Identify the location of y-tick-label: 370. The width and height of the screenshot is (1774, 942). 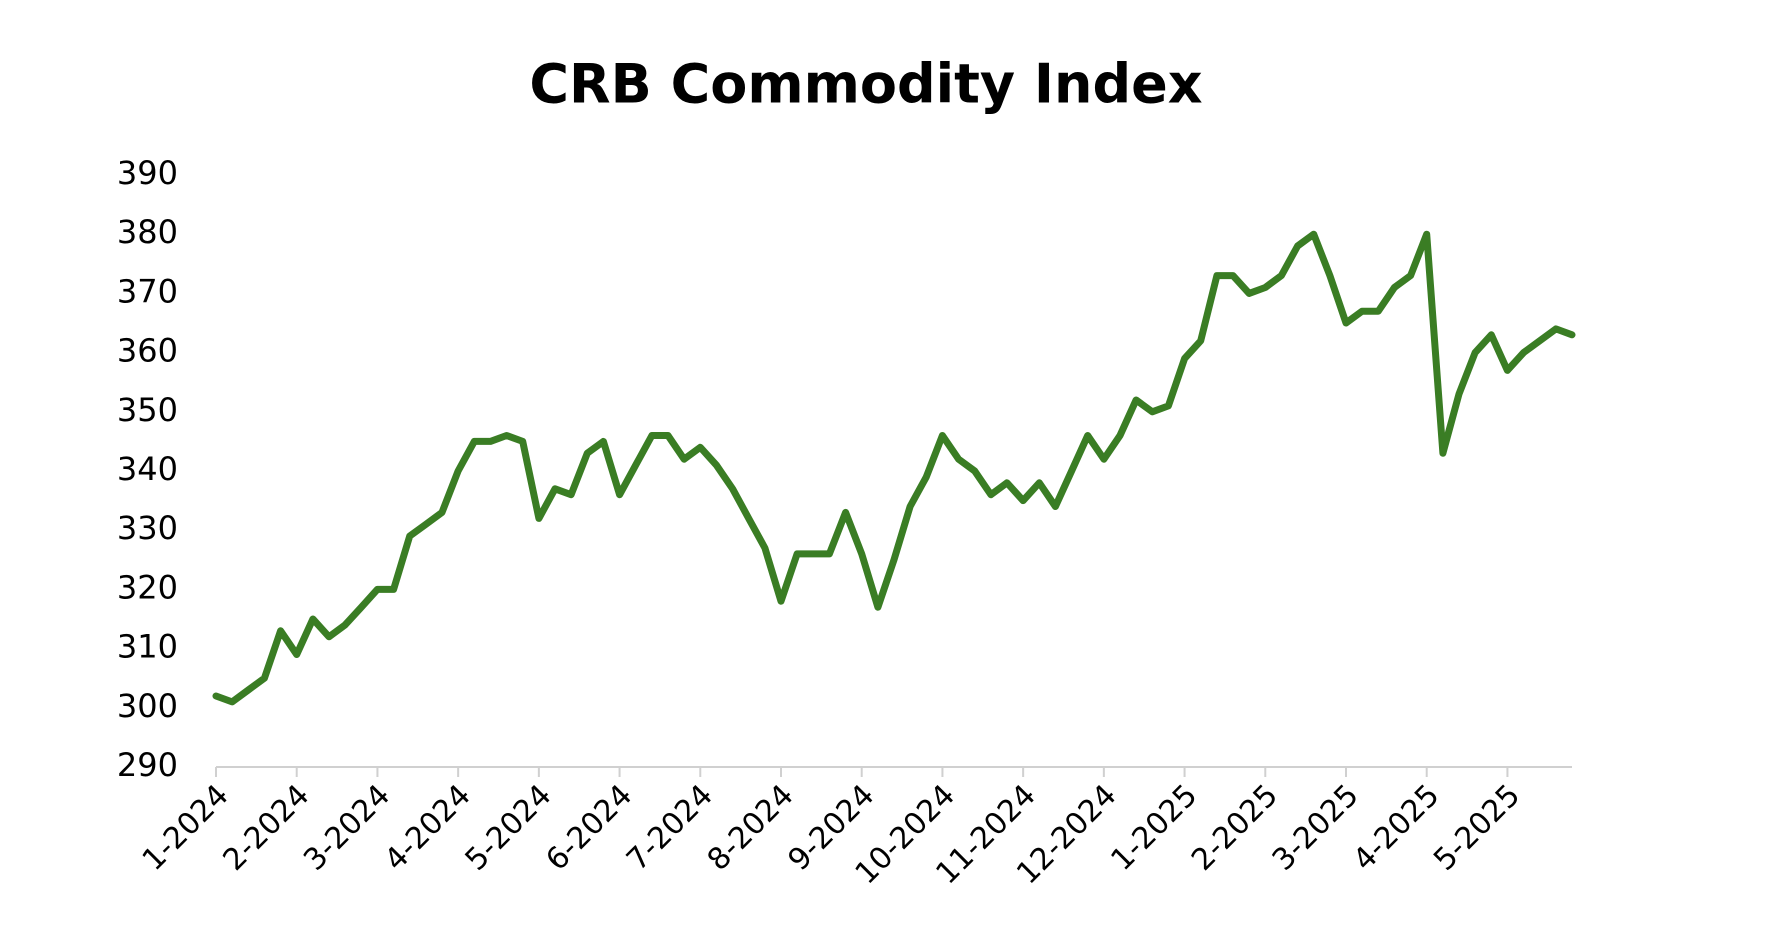
(147, 291).